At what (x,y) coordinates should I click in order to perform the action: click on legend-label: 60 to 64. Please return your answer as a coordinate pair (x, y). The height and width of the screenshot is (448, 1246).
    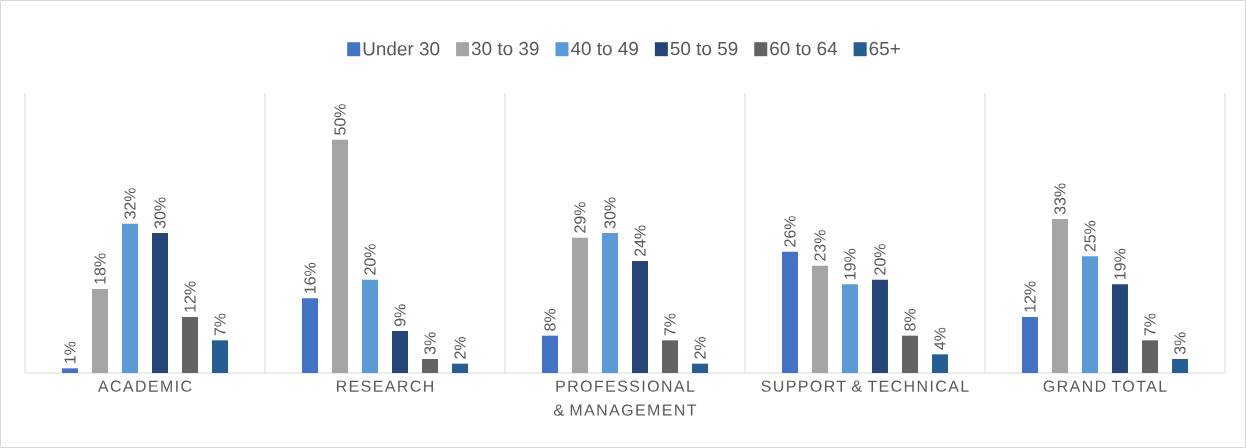
    Looking at the image, I should click on (804, 48).